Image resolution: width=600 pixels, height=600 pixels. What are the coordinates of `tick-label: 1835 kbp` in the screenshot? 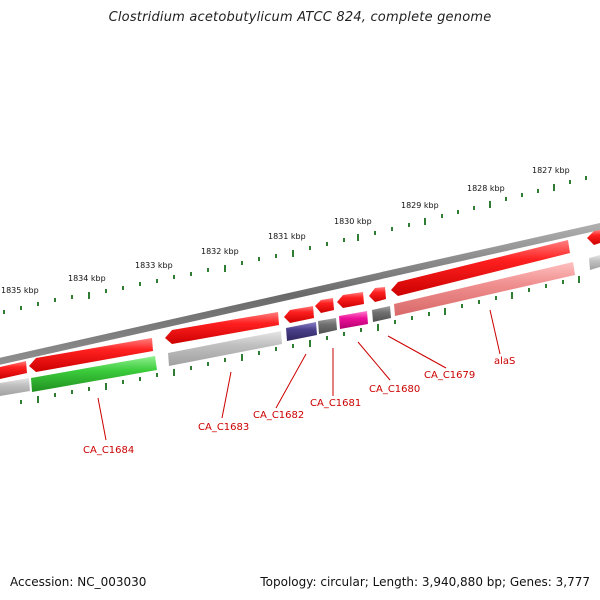 It's located at (20, 290).